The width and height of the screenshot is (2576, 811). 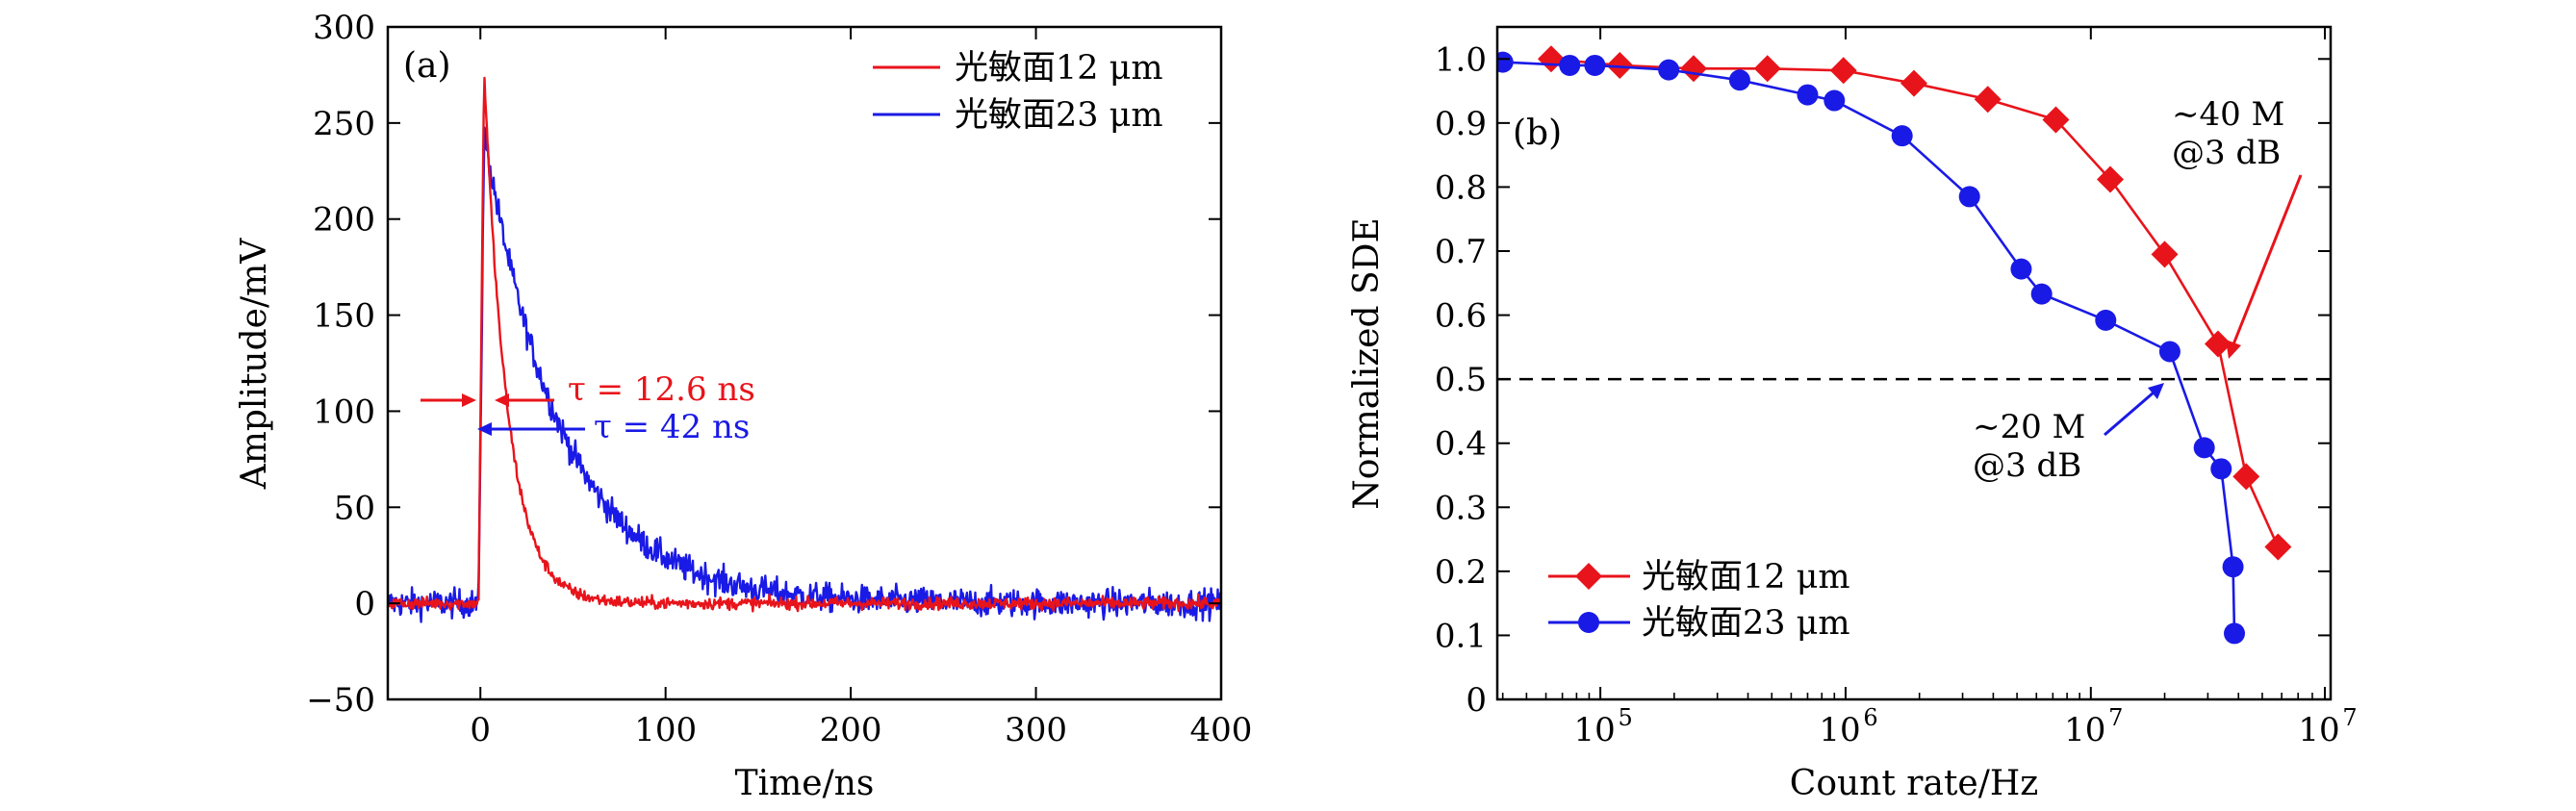 What do you see at coordinates (1221, 730) in the screenshot?
I see `a-xtick-label: 400` at bounding box center [1221, 730].